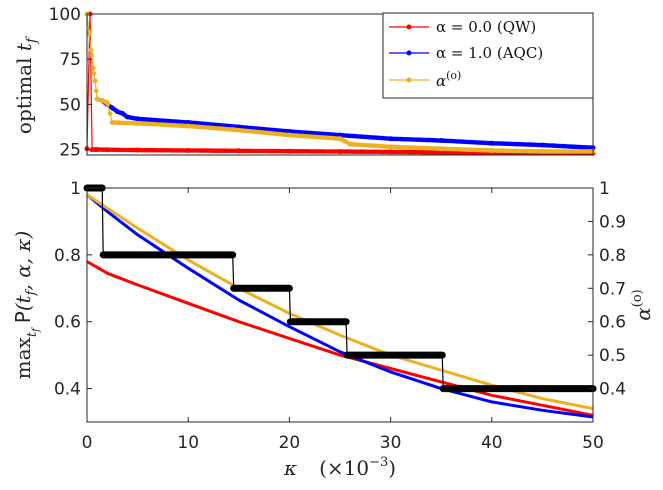 This screenshot has width=663, height=490. I want to click on top-y-tick-label: 100, so click(65, 15).